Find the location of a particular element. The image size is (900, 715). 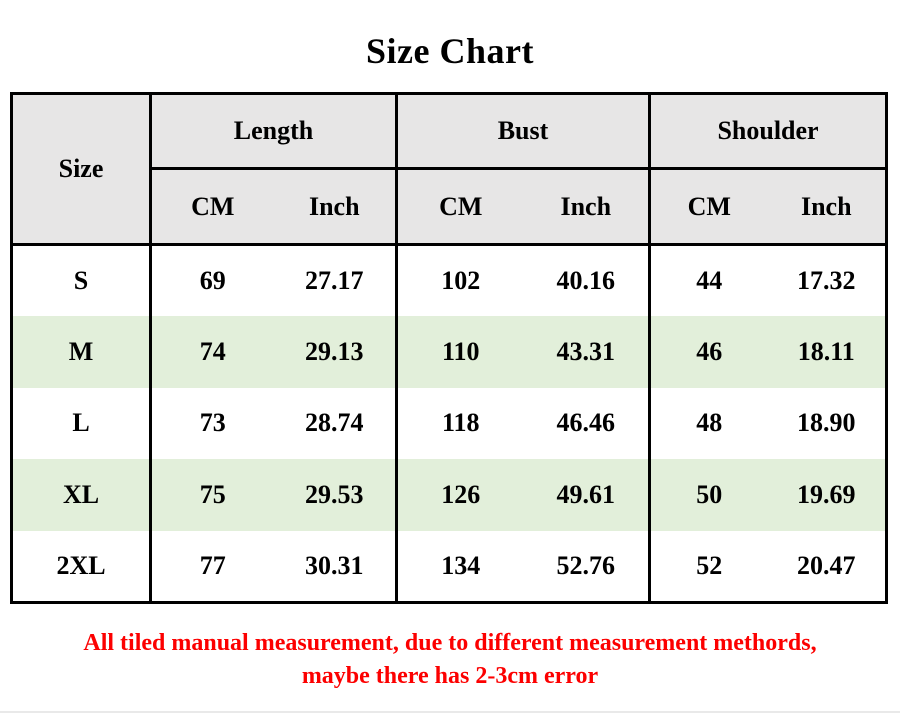

length-inch-cell: 29.53 is located at coordinates (335, 495).